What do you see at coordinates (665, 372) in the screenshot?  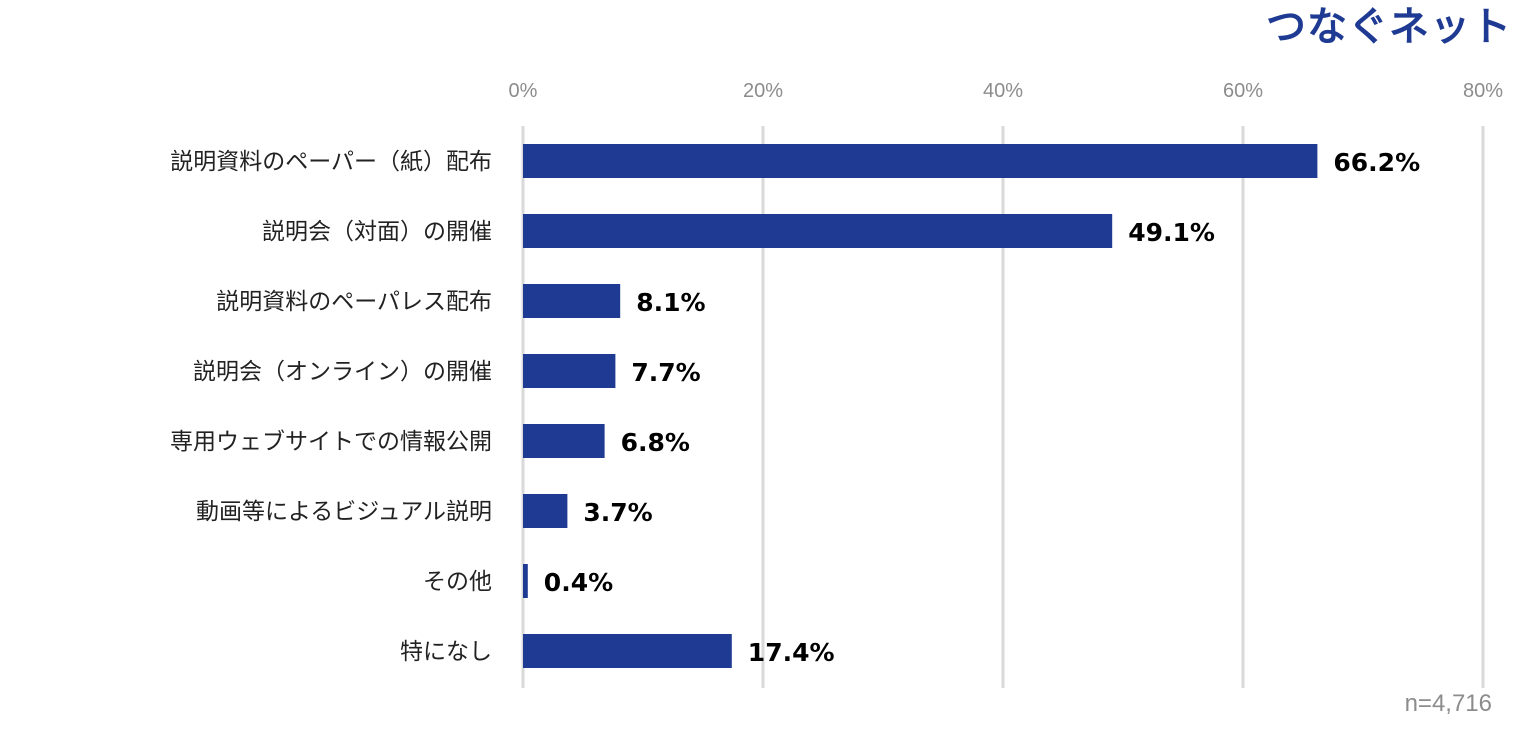 I see `value-label-3: 7.7%` at bounding box center [665, 372].